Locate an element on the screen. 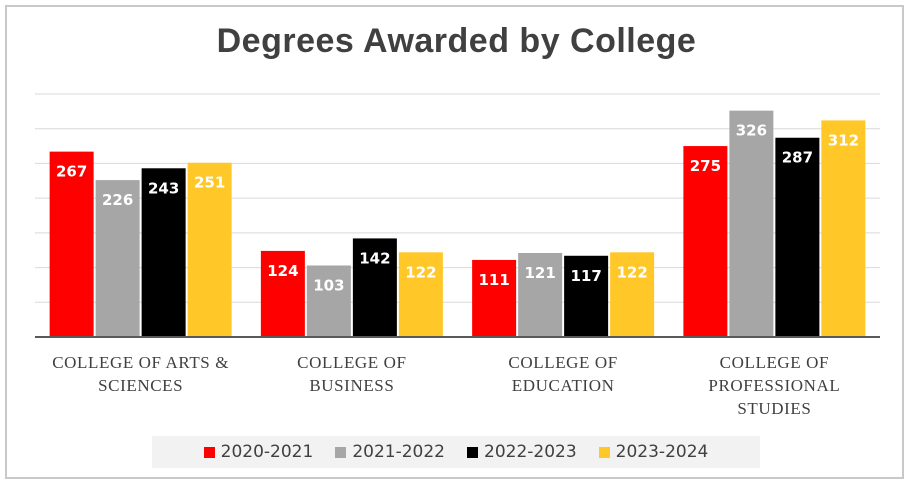 Image resolution: width=913 pixels, height=487 pixels. data-label: 267 is located at coordinates (71, 172).